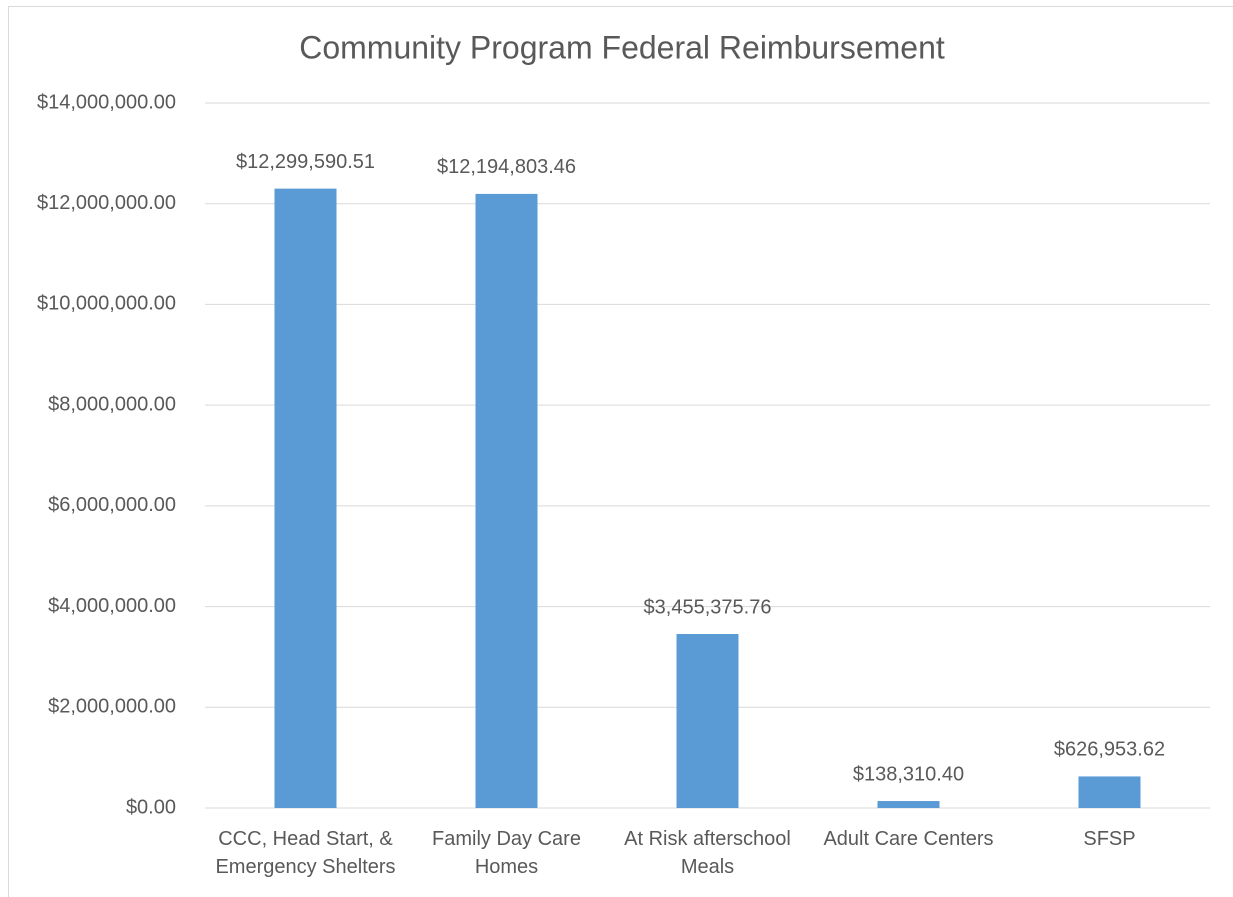 The height and width of the screenshot is (897, 1233). What do you see at coordinates (112, 707) in the screenshot?
I see `y-tick-label: $2,000,000.00` at bounding box center [112, 707].